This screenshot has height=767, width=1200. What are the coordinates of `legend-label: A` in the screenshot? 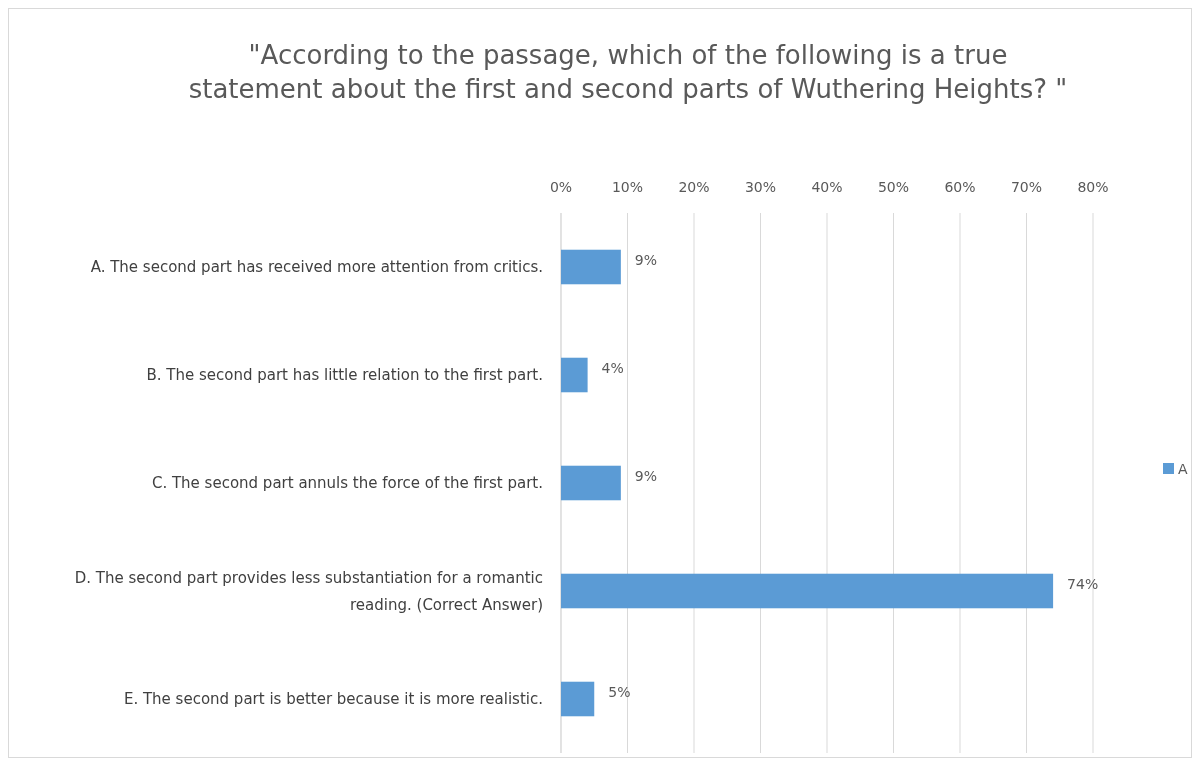 It's located at (1183, 469).